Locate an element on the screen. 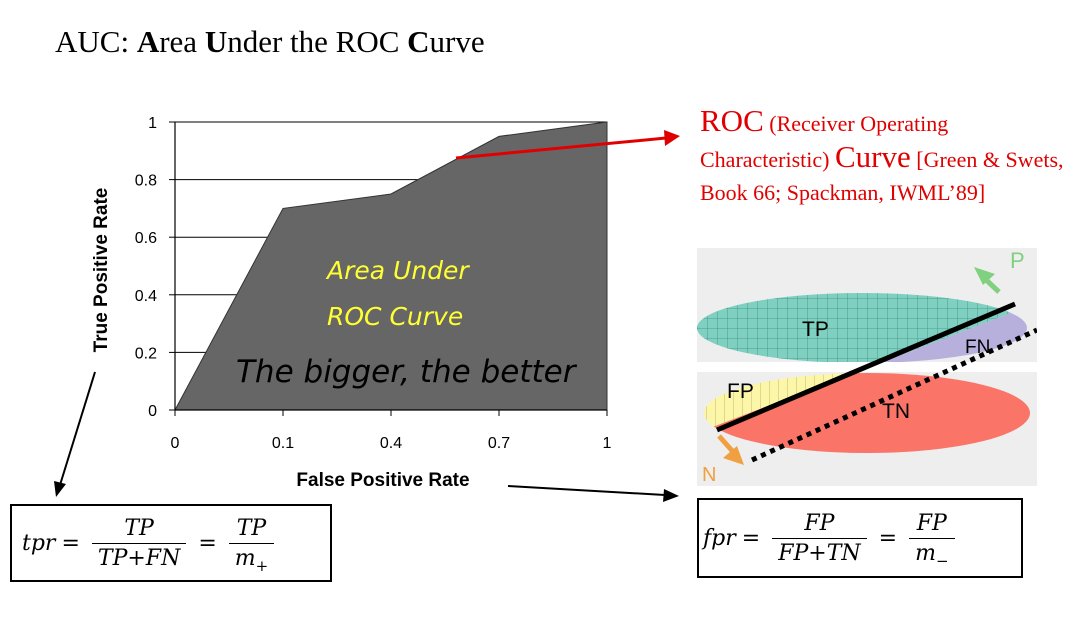 This screenshot has width=1072, height=617. tpr-fraction-1: TP TP+FN is located at coordinates (139, 543).